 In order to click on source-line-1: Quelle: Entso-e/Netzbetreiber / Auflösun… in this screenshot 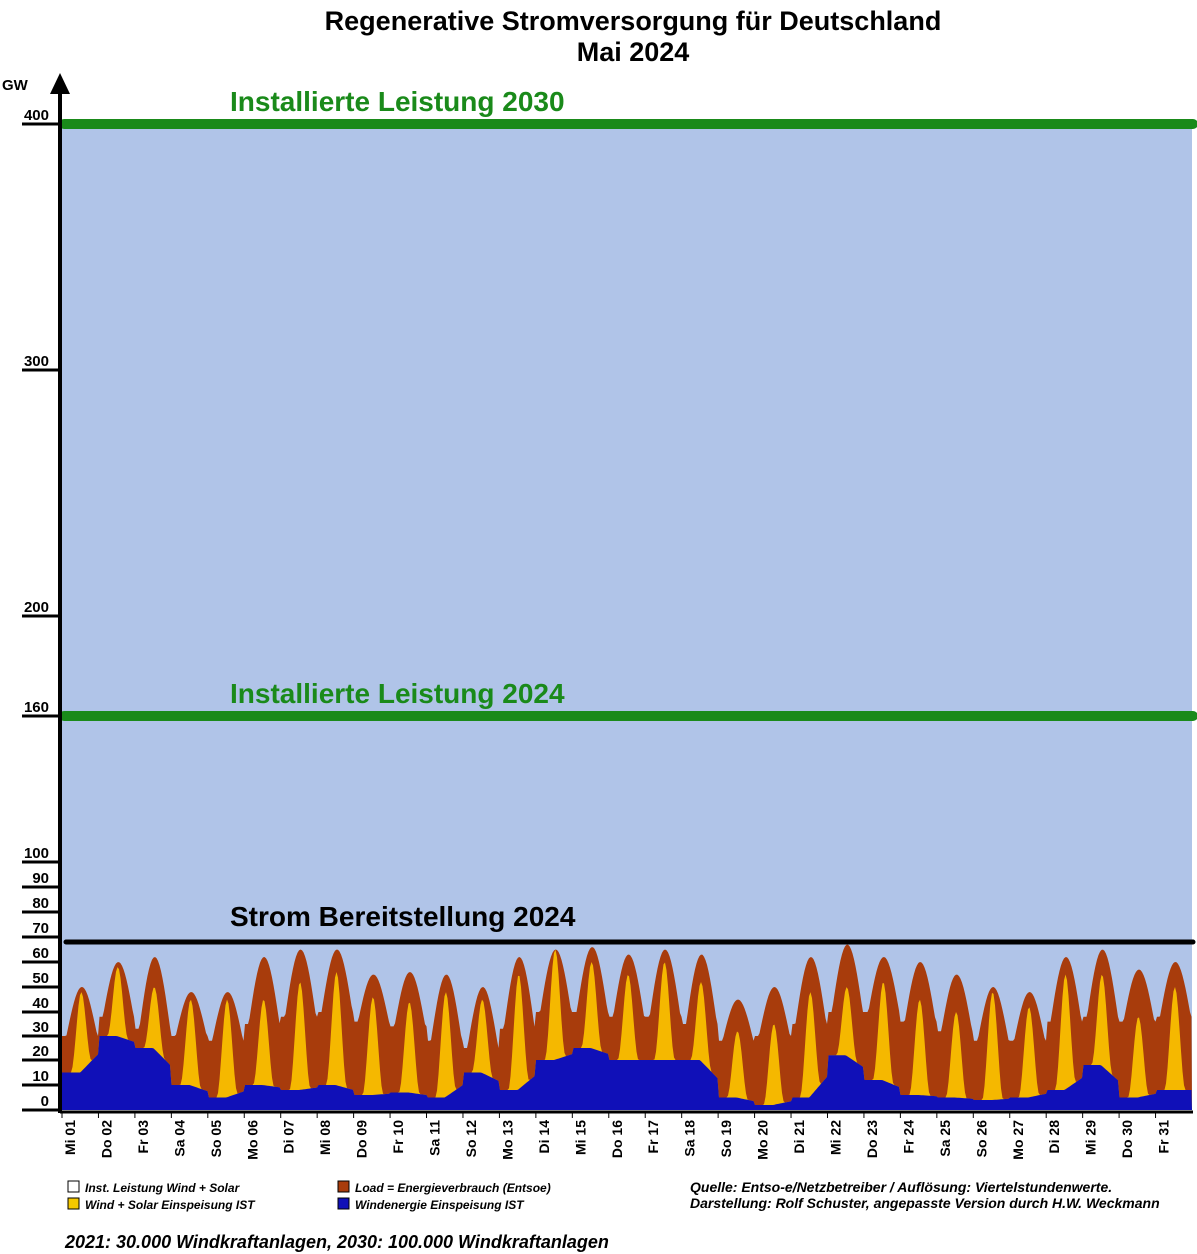, I will do `click(901, 1187)`.